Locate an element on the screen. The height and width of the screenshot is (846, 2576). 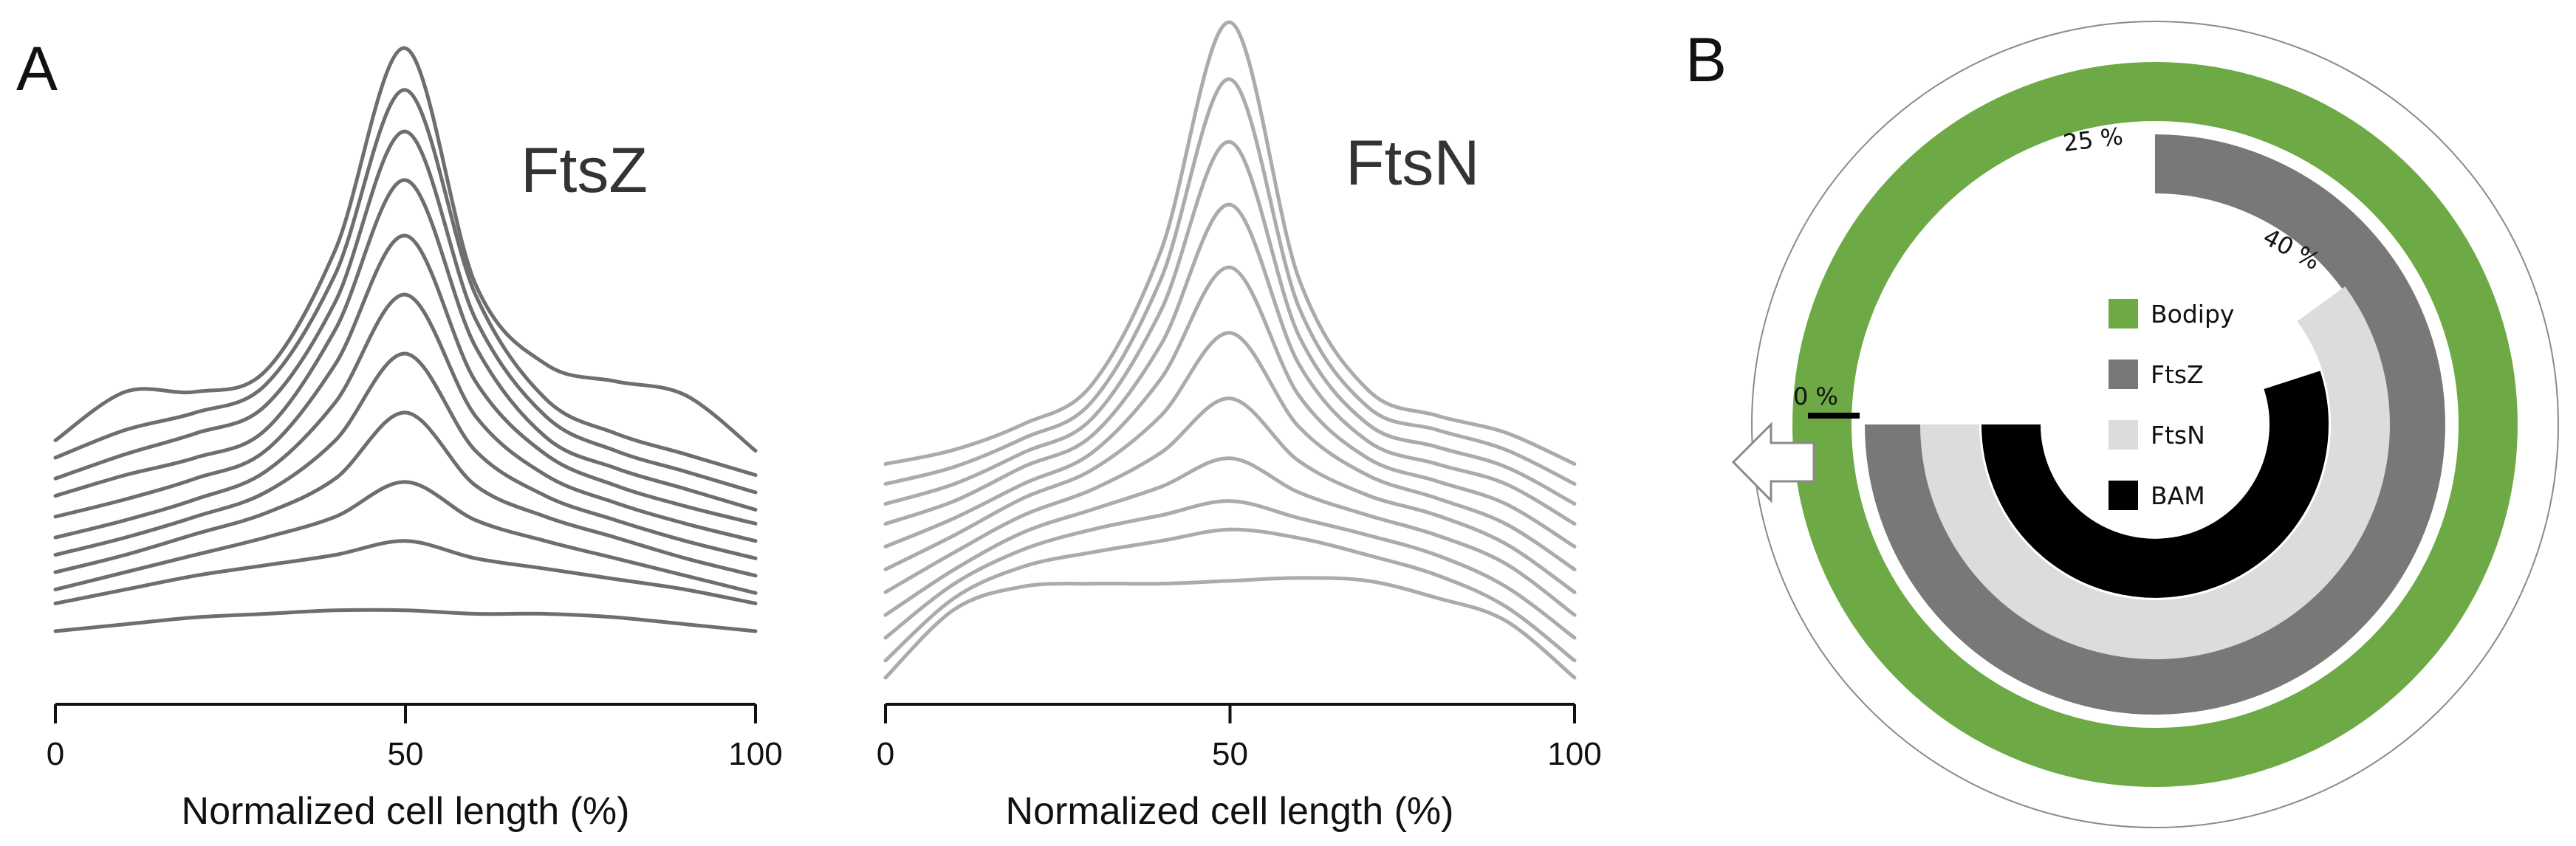
ftsn-legend-swatch is located at coordinates (2123, 435).